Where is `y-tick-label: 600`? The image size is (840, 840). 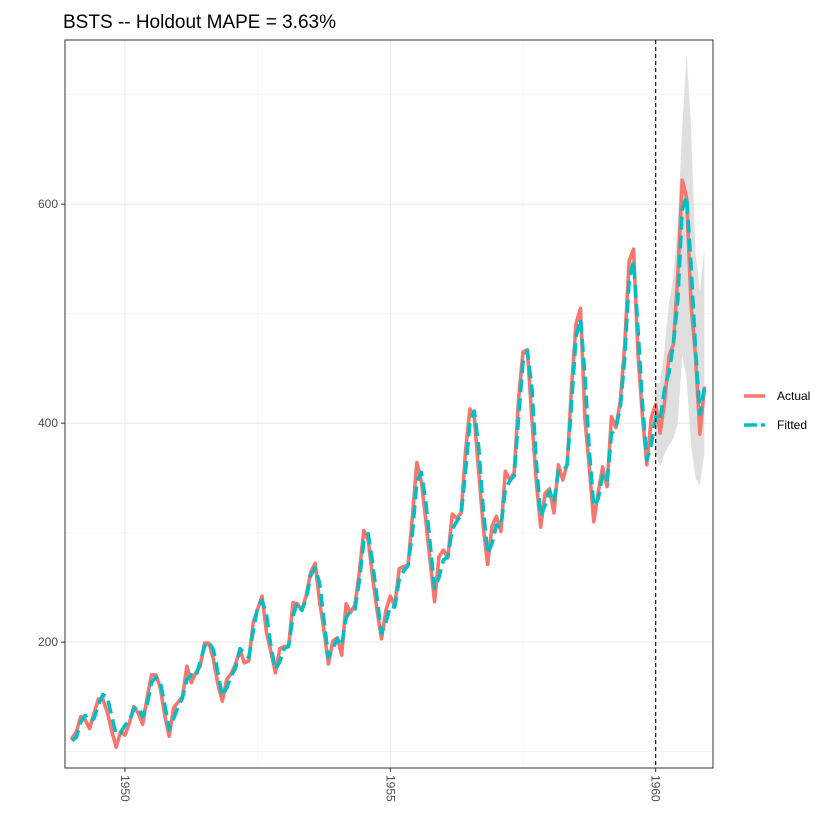 y-tick-label: 600 is located at coordinates (48, 204).